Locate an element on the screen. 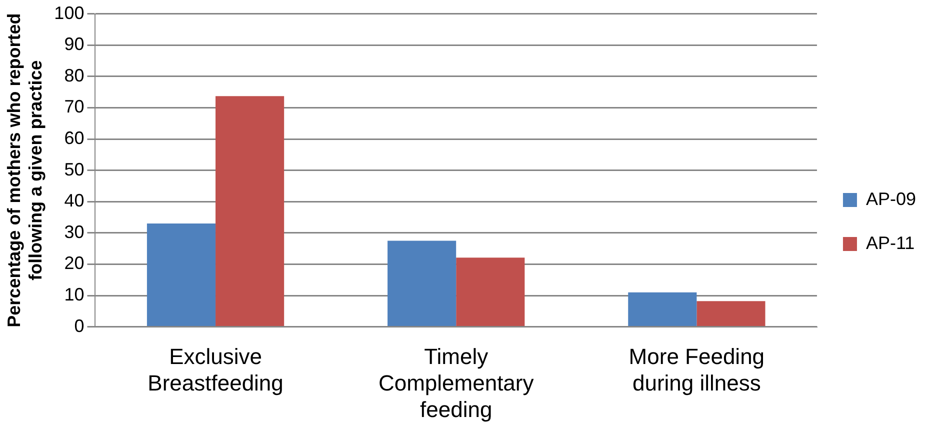 The image size is (936, 434). y-tick-label: 30 is located at coordinates (74, 232).